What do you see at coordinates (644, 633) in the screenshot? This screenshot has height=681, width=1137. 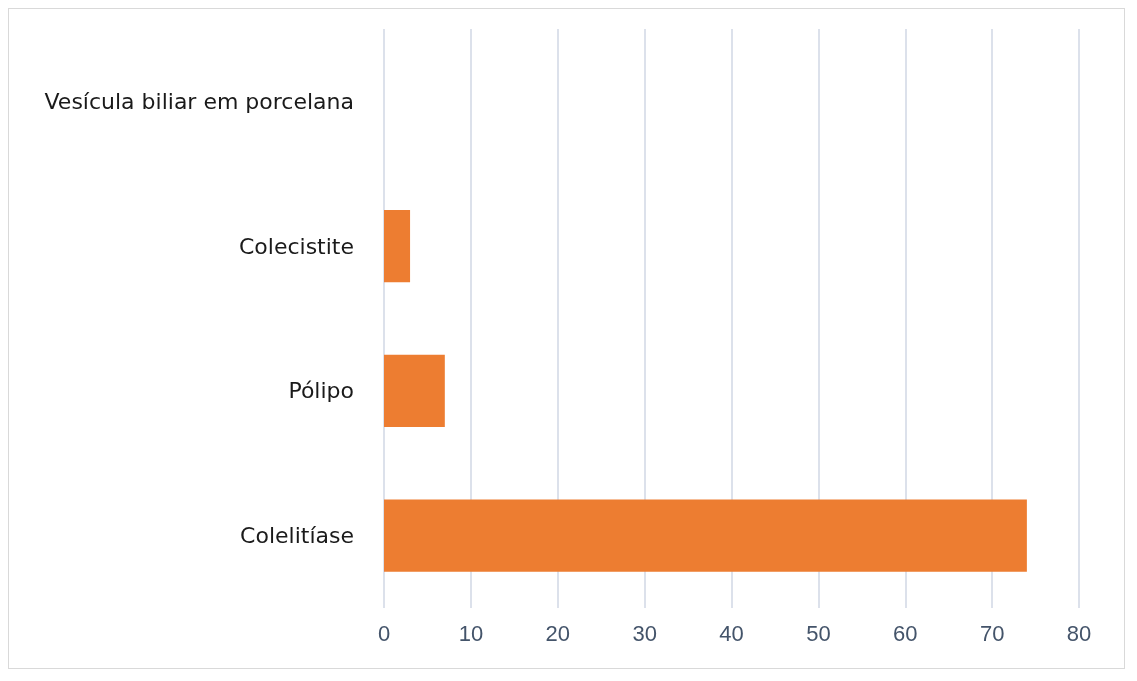 I see `x-tick-label: 30` at bounding box center [644, 633].